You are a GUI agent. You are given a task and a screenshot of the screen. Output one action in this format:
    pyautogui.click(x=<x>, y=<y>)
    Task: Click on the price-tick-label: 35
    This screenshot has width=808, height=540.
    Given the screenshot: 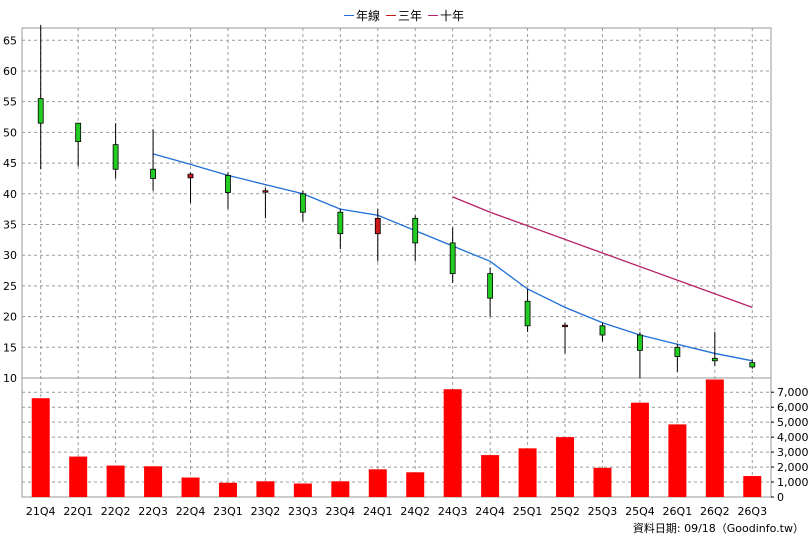 What is the action you would take?
    pyautogui.click(x=10, y=224)
    